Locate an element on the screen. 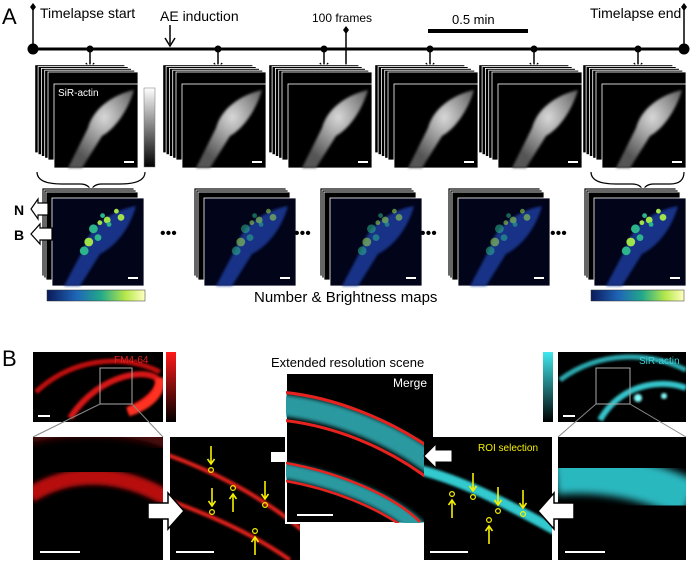 The height and width of the screenshot is (567, 690). flow-arrow-center-left is located at coordinates (278, 457).